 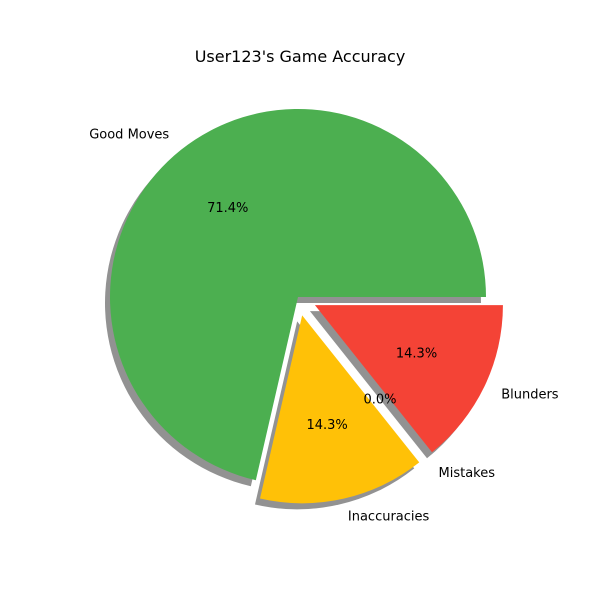 What do you see at coordinates (300, 56) in the screenshot?
I see `chart-title: User123's Game Accuracy` at bounding box center [300, 56].